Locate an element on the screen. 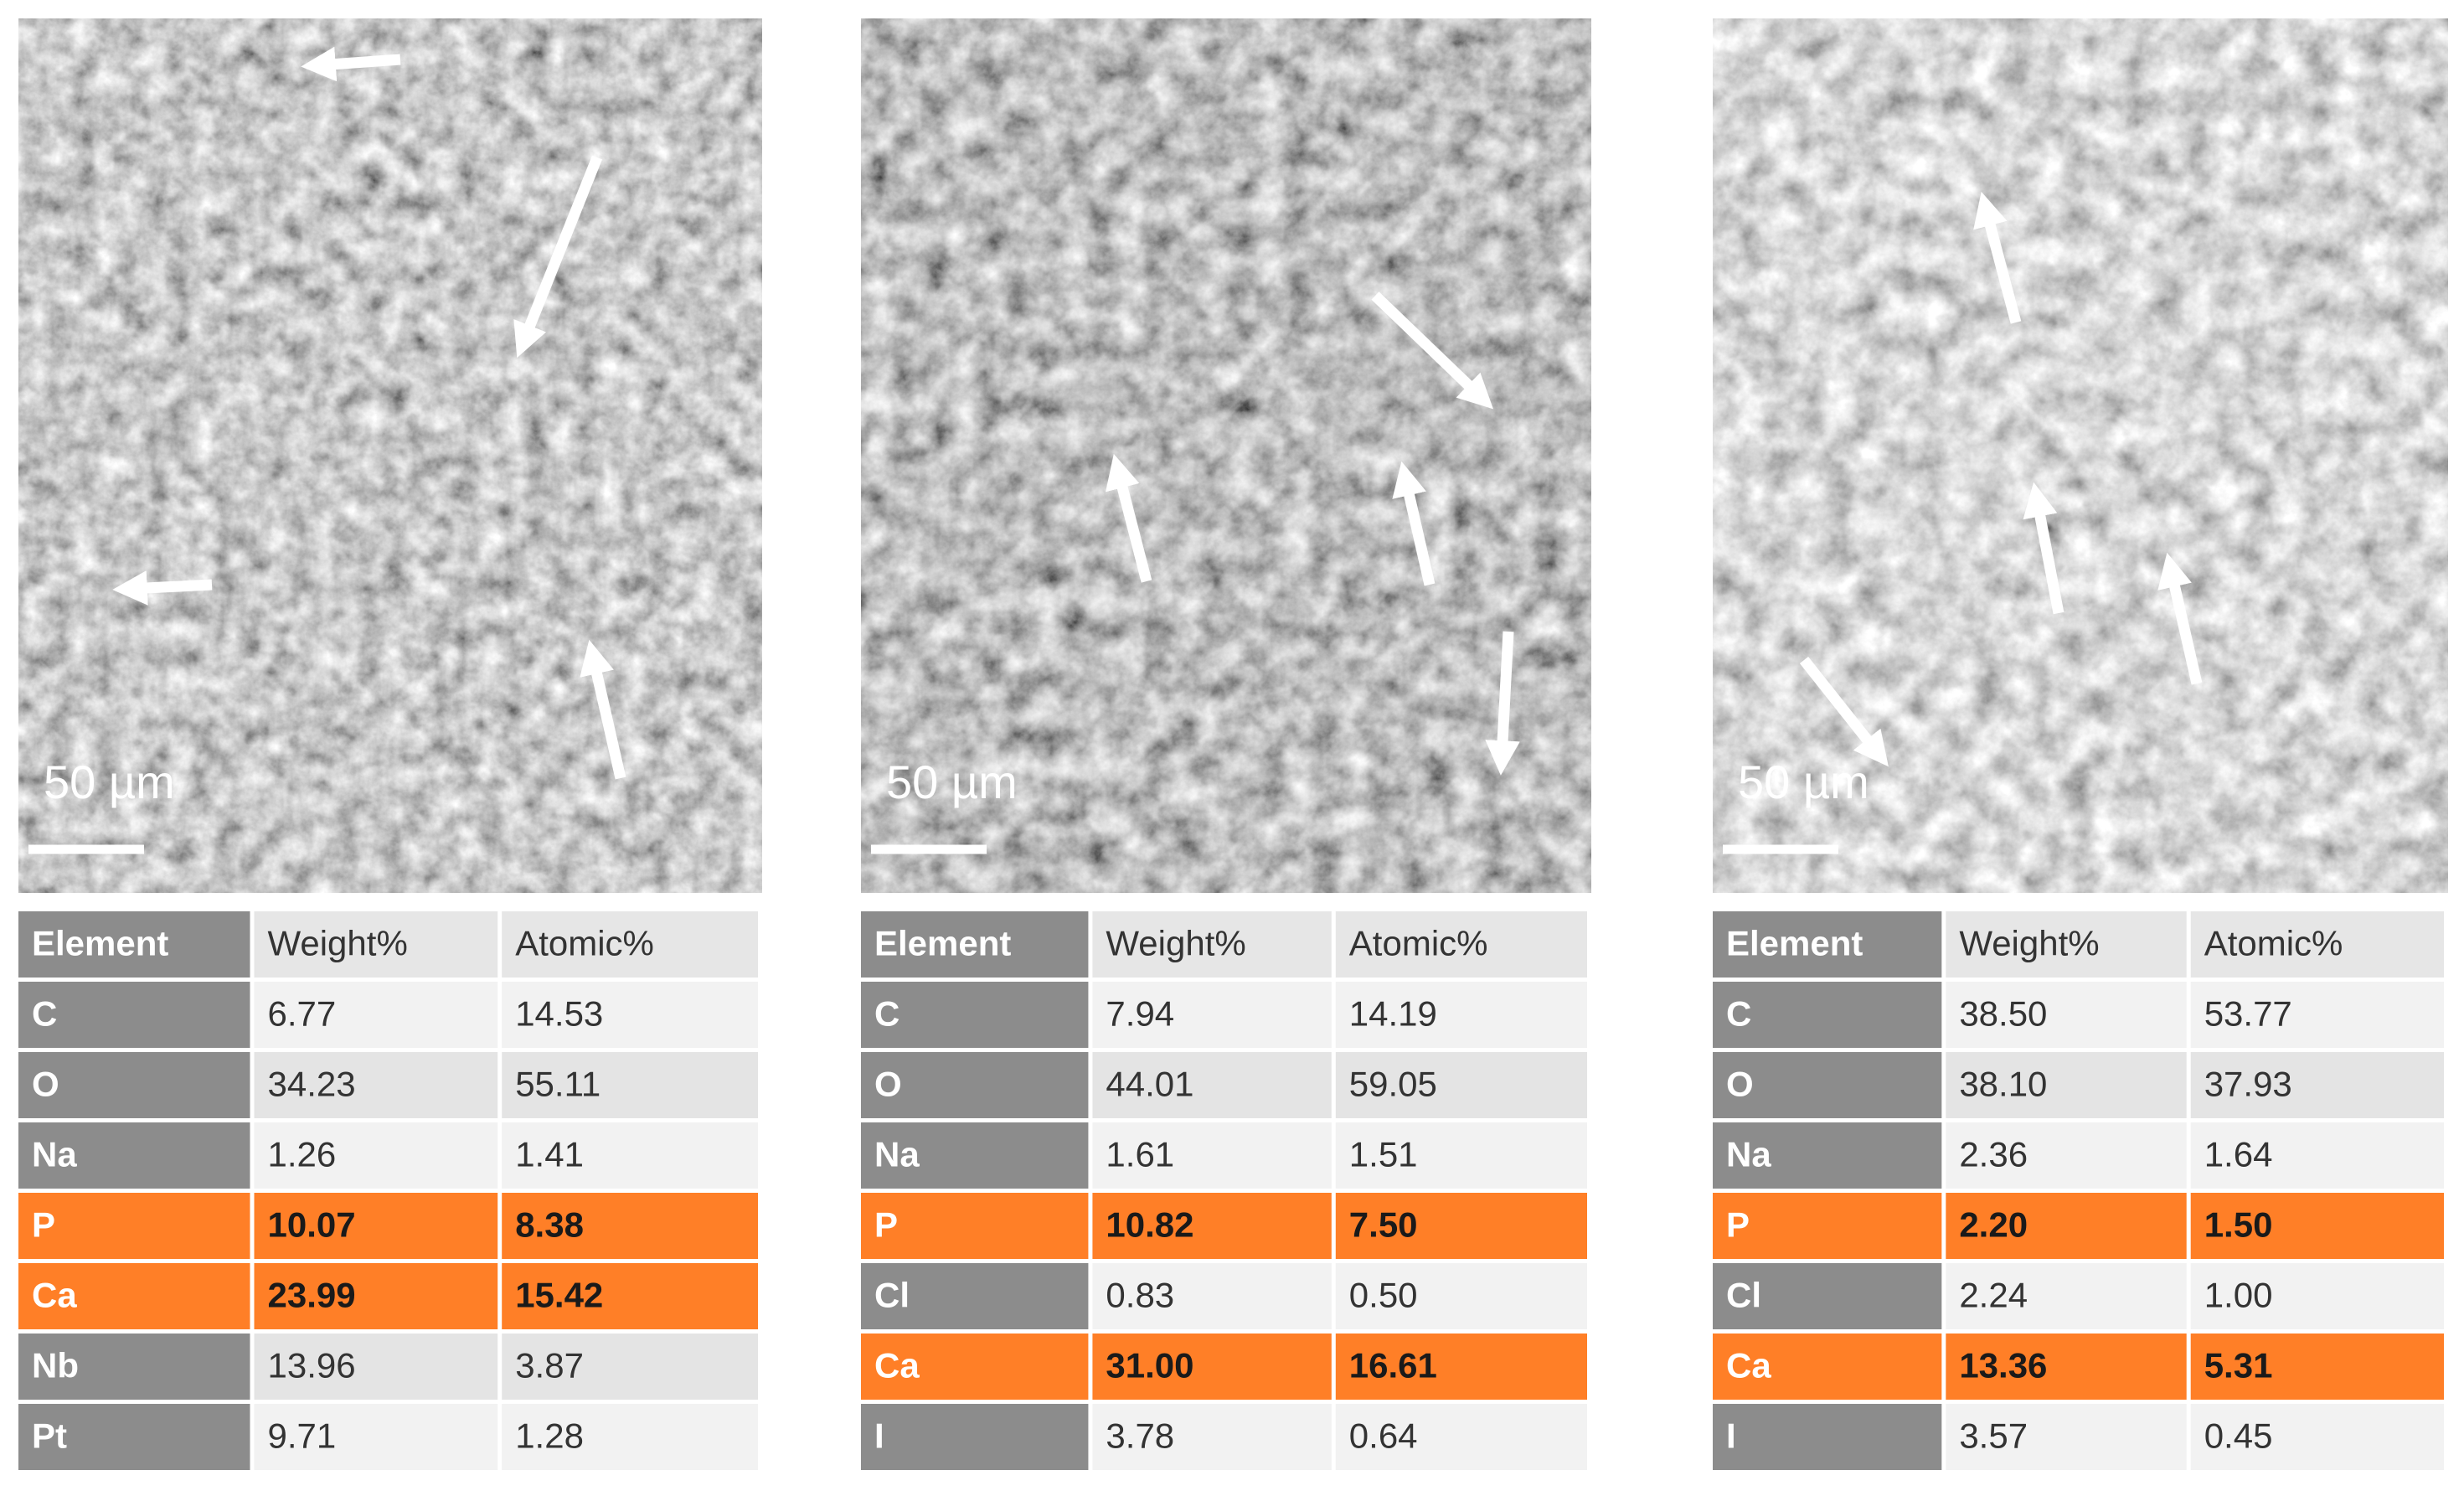  table-cell-text: Nb is located at coordinates (56, 1365).